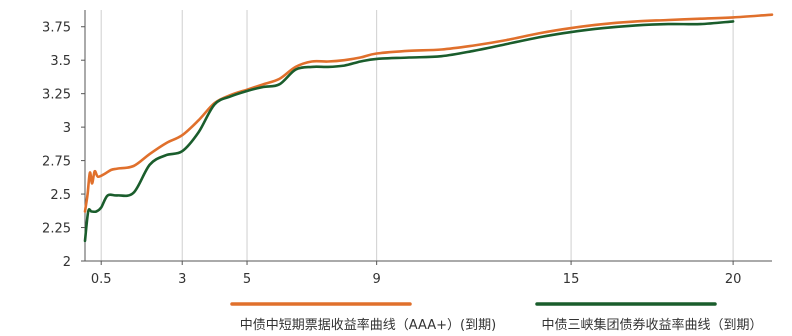 This screenshot has height=336, width=792. What do you see at coordinates (63, 145) in the screenshot?
I see `y-axis-ticks: 2 2.25 2.5 2.75 3 3.25 3.5 3.75` at bounding box center [63, 145].